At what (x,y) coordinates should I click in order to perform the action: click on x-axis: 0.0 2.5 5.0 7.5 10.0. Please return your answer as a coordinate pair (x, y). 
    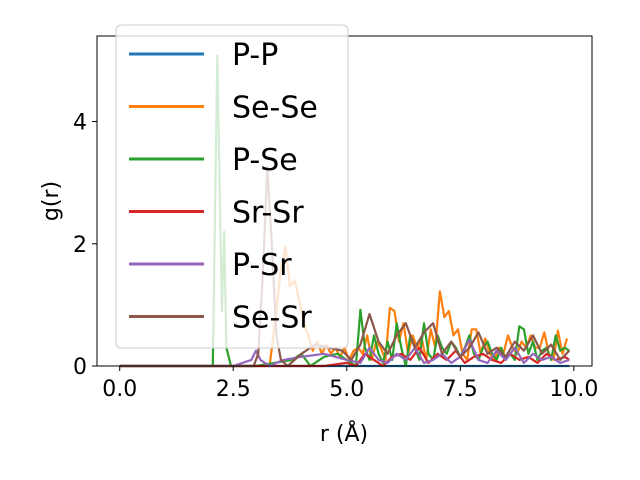
    Looking at the image, I should click on (350, 384).